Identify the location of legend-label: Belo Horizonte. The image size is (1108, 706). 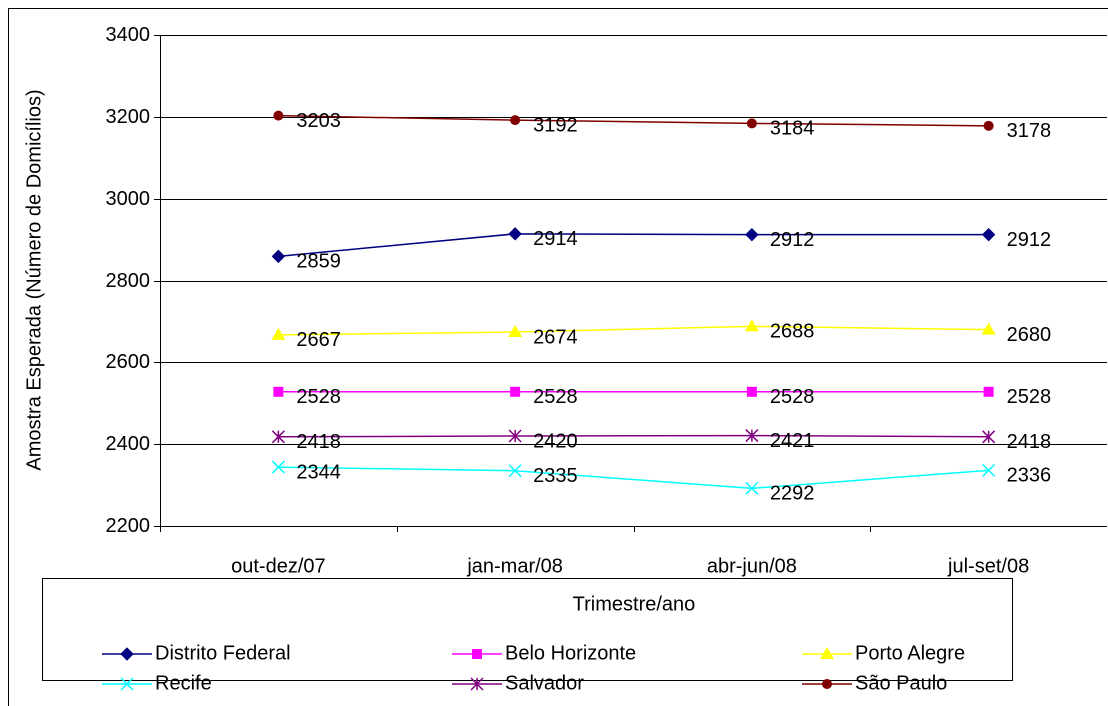
(570, 653).